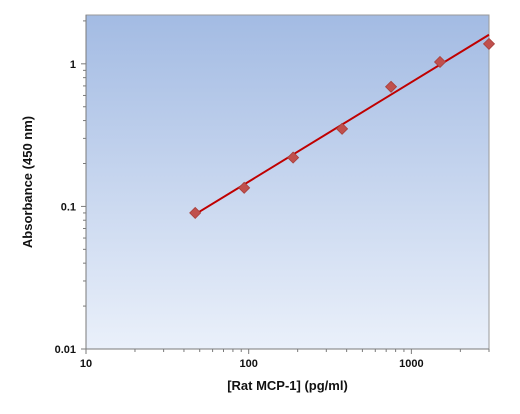  What do you see at coordinates (65, 350) in the screenshot?
I see `y-tick-label: 0.01` at bounding box center [65, 350].